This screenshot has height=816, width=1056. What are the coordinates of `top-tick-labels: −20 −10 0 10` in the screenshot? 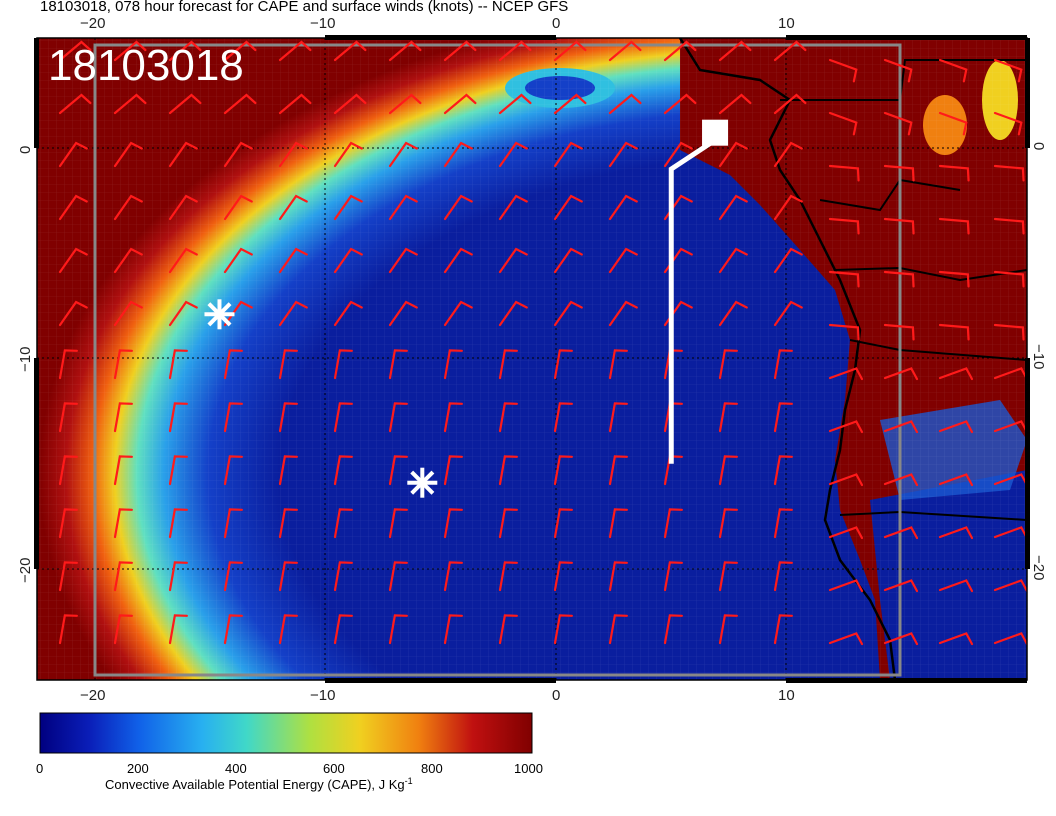 It's located at (437, 23).